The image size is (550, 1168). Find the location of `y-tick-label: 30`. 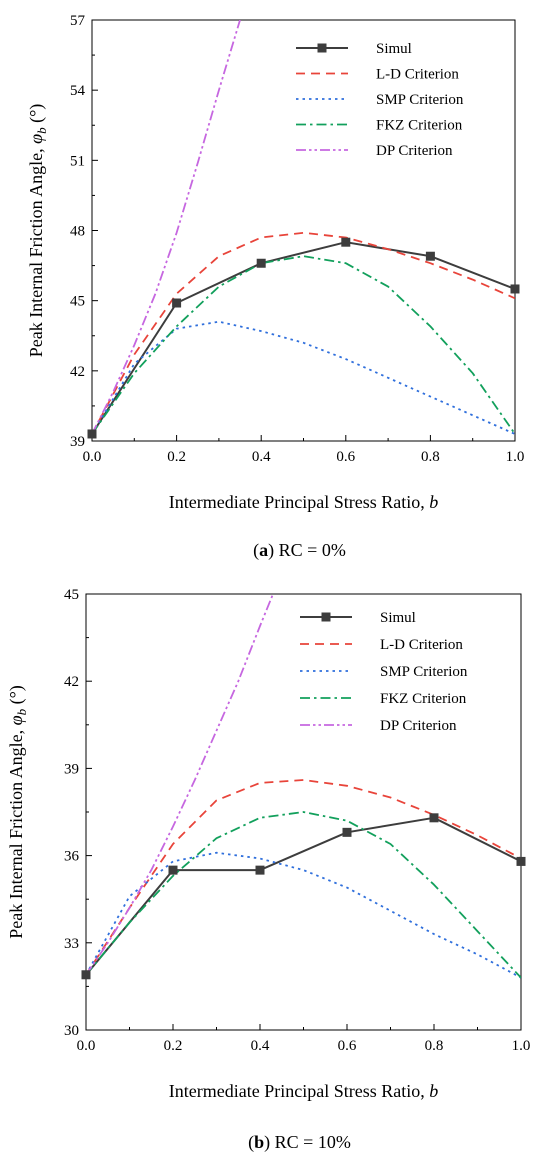

y-tick-label: 30 is located at coordinates (71, 1031).